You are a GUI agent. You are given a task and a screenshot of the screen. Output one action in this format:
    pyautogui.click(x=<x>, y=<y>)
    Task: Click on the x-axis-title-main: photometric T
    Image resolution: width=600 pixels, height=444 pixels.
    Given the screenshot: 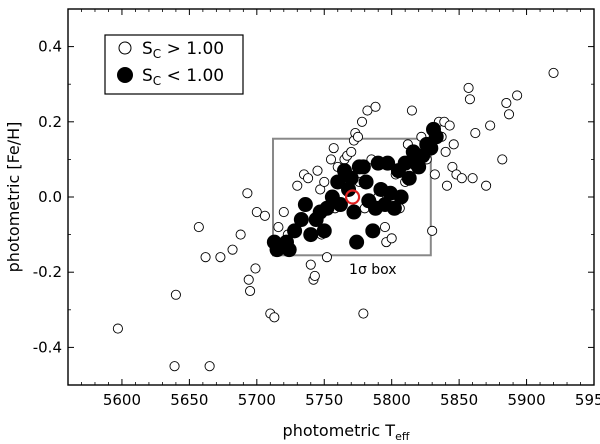 What is the action you would take?
    pyautogui.click(x=339, y=430)
    